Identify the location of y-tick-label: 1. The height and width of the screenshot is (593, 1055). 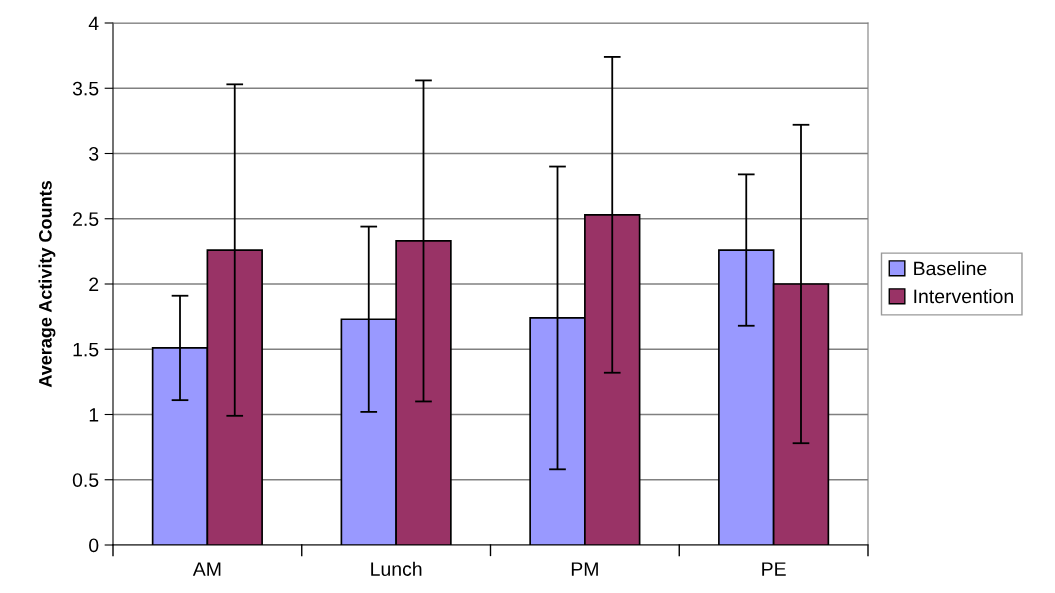
(94, 415).